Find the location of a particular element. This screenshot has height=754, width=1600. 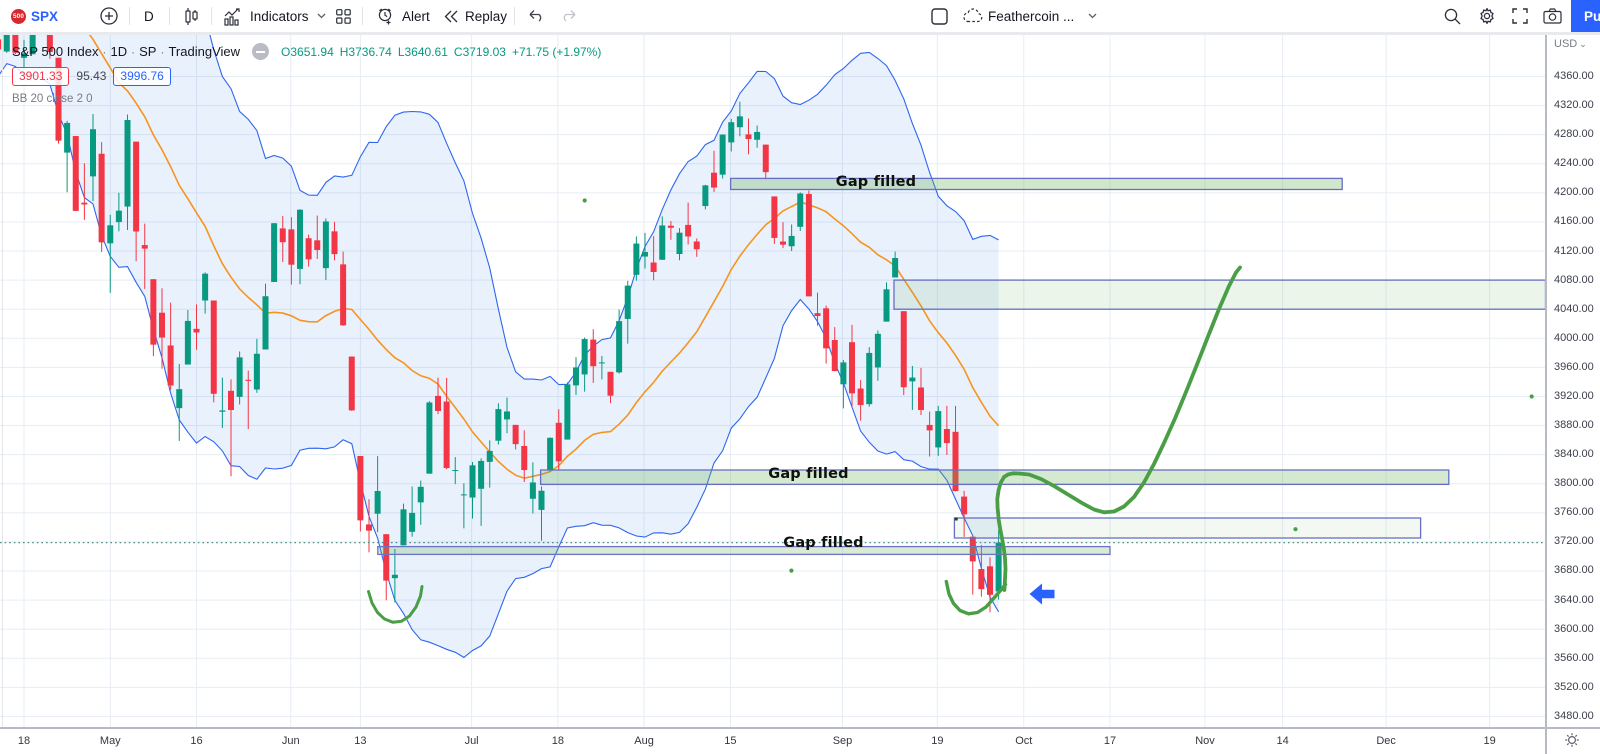

settings-gear-icon is located at coordinates (1487, 16).